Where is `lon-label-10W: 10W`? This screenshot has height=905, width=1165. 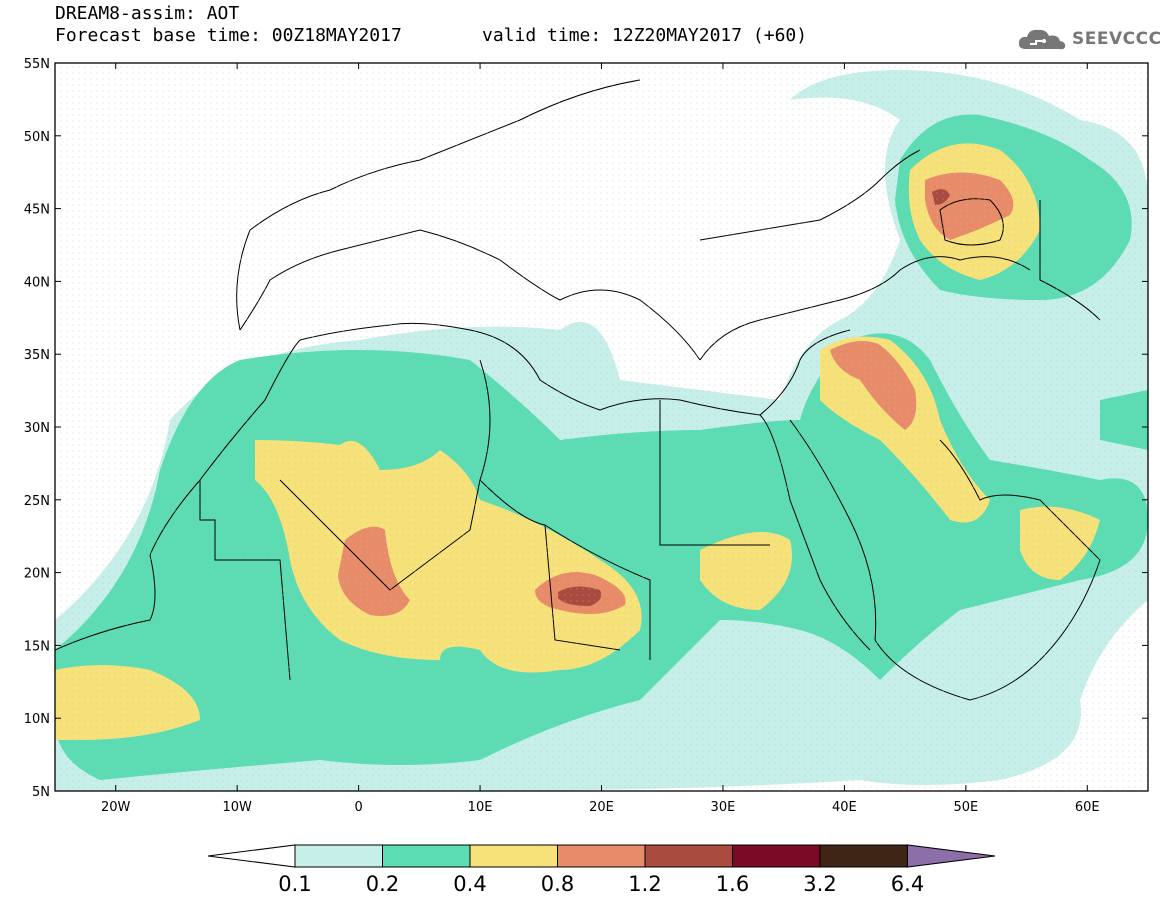 lon-label-10W: 10W is located at coordinates (237, 807).